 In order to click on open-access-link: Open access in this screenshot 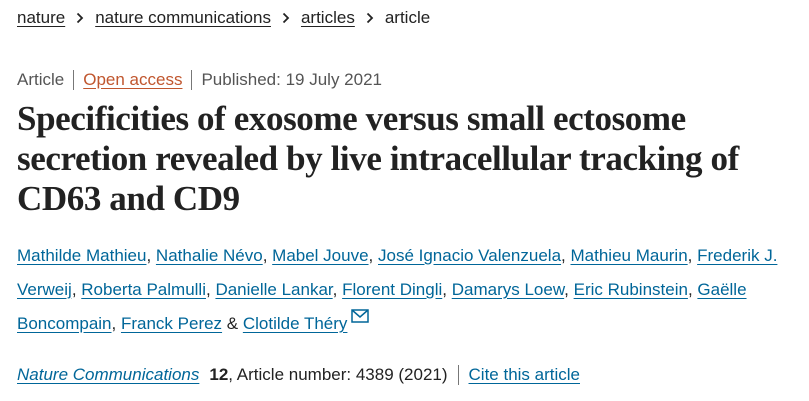, I will do `click(133, 79)`.